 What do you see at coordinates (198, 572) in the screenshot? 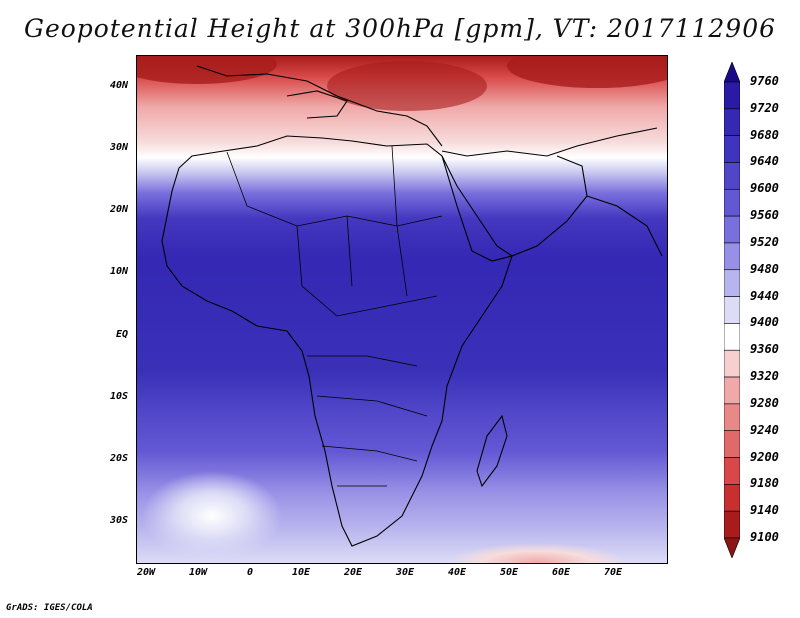
I see `lon-label: 10W` at bounding box center [198, 572].